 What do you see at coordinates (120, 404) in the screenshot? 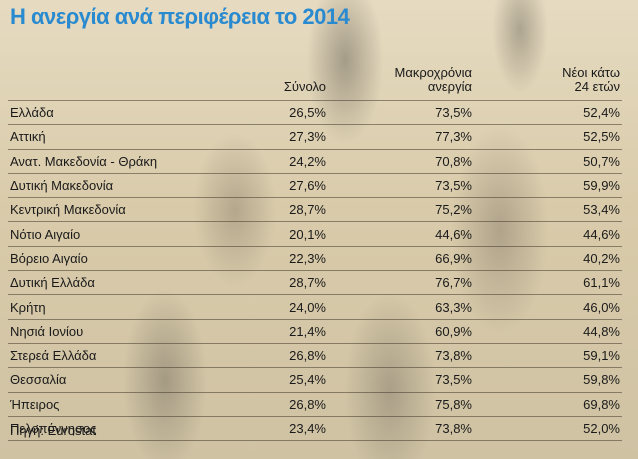
I see `region-cell: Ήπειρος` at bounding box center [120, 404].